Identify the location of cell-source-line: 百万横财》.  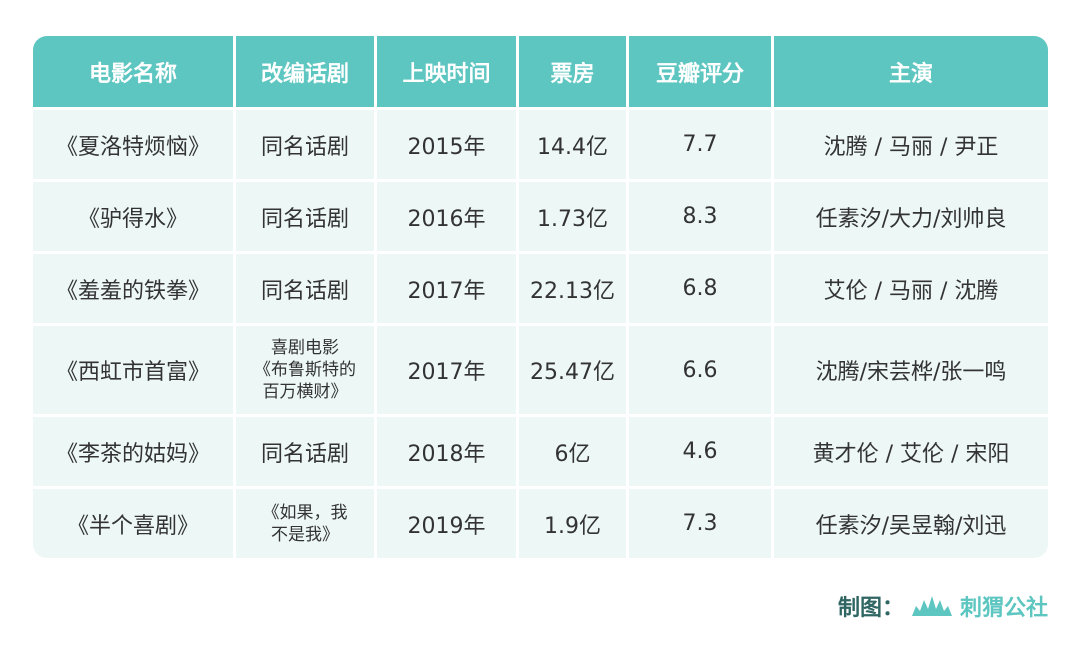
(305, 392).